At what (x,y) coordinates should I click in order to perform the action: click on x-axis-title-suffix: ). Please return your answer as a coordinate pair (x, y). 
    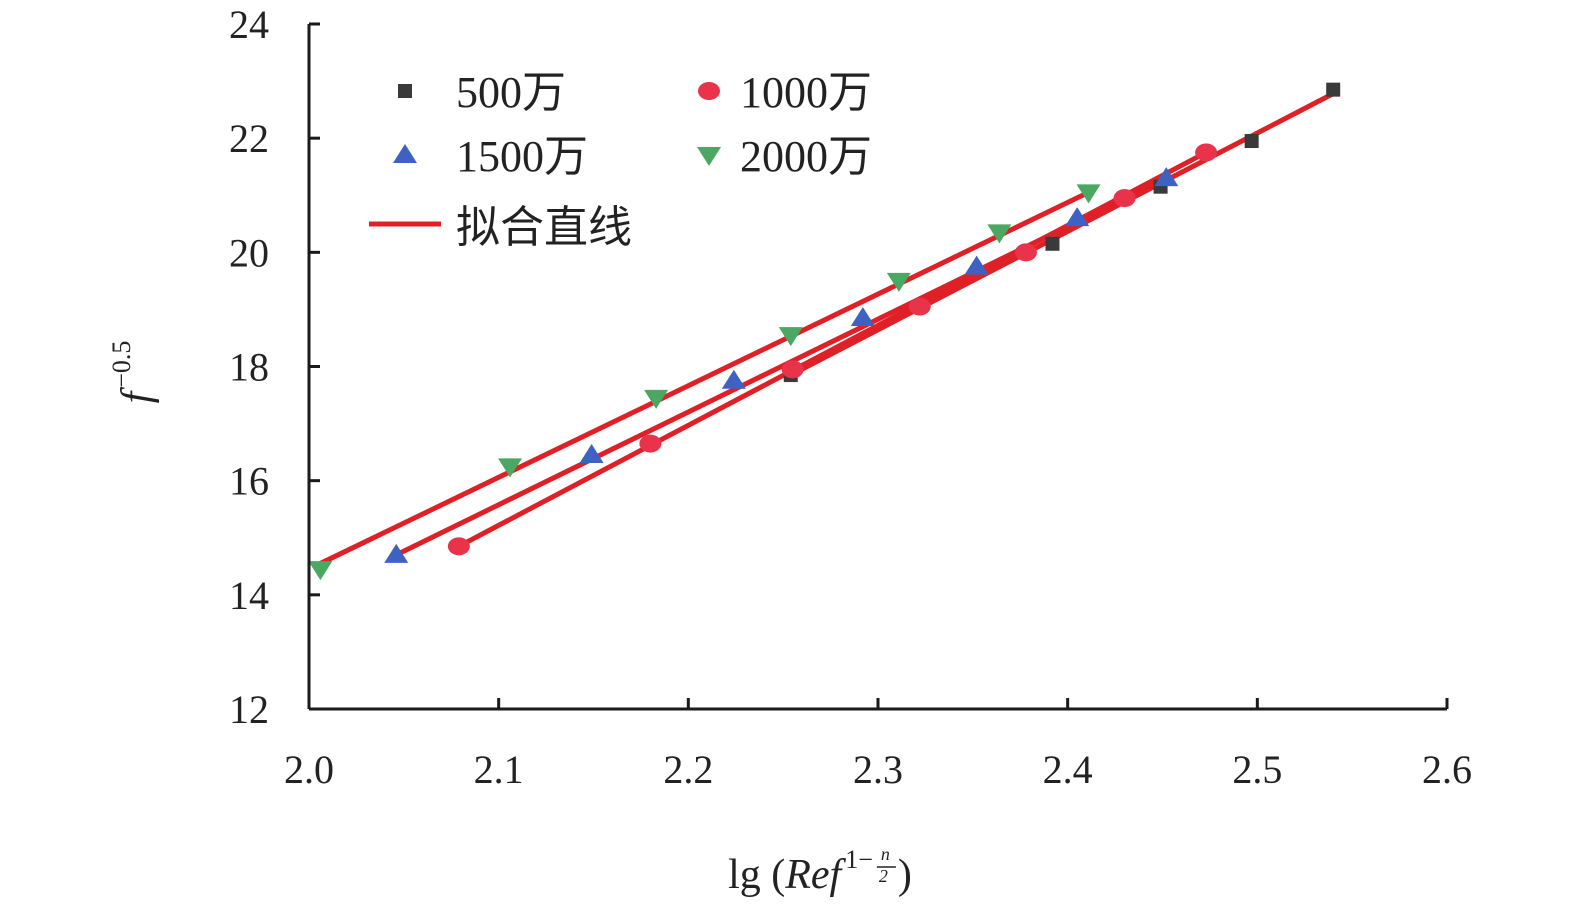
    Looking at the image, I should click on (905, 875).